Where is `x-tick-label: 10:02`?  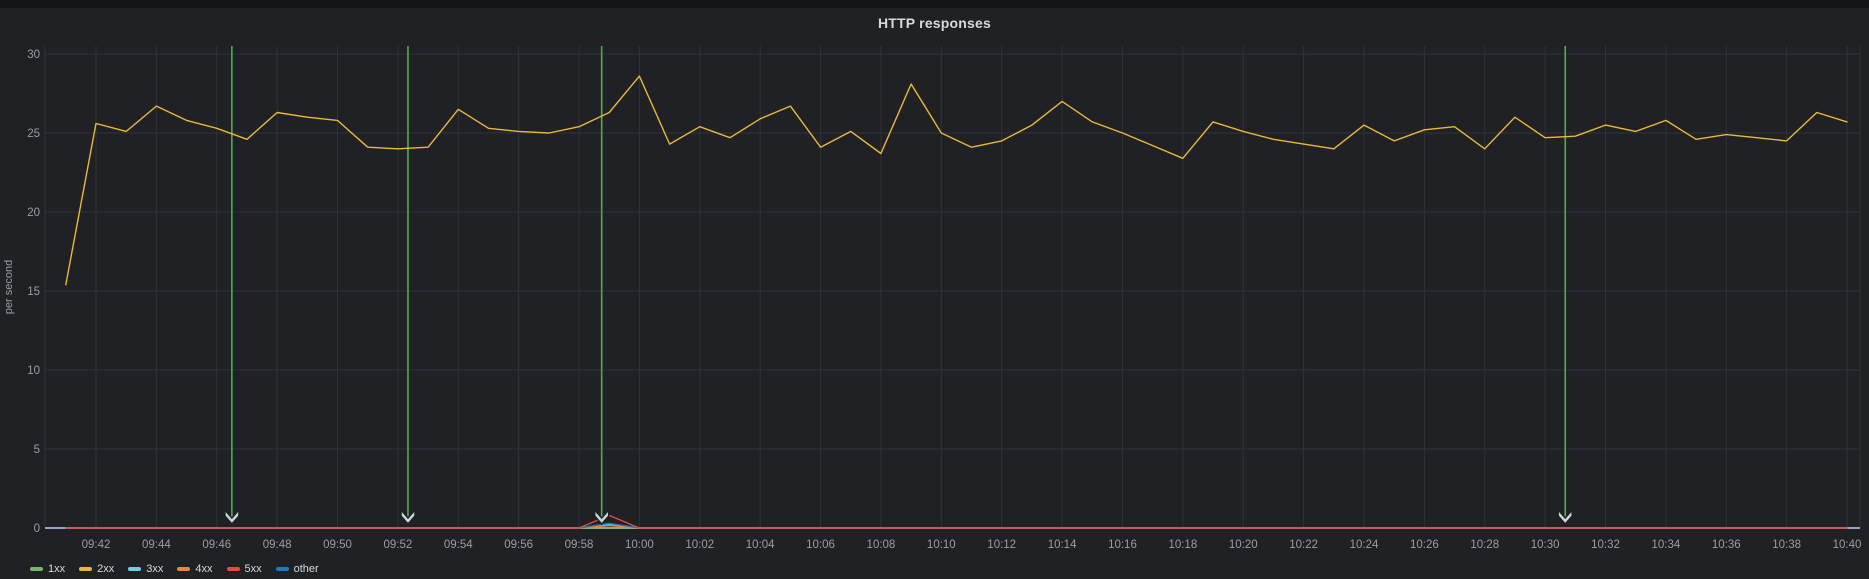 x-tick-label: 10:02 is located at coordinates (699, 545).